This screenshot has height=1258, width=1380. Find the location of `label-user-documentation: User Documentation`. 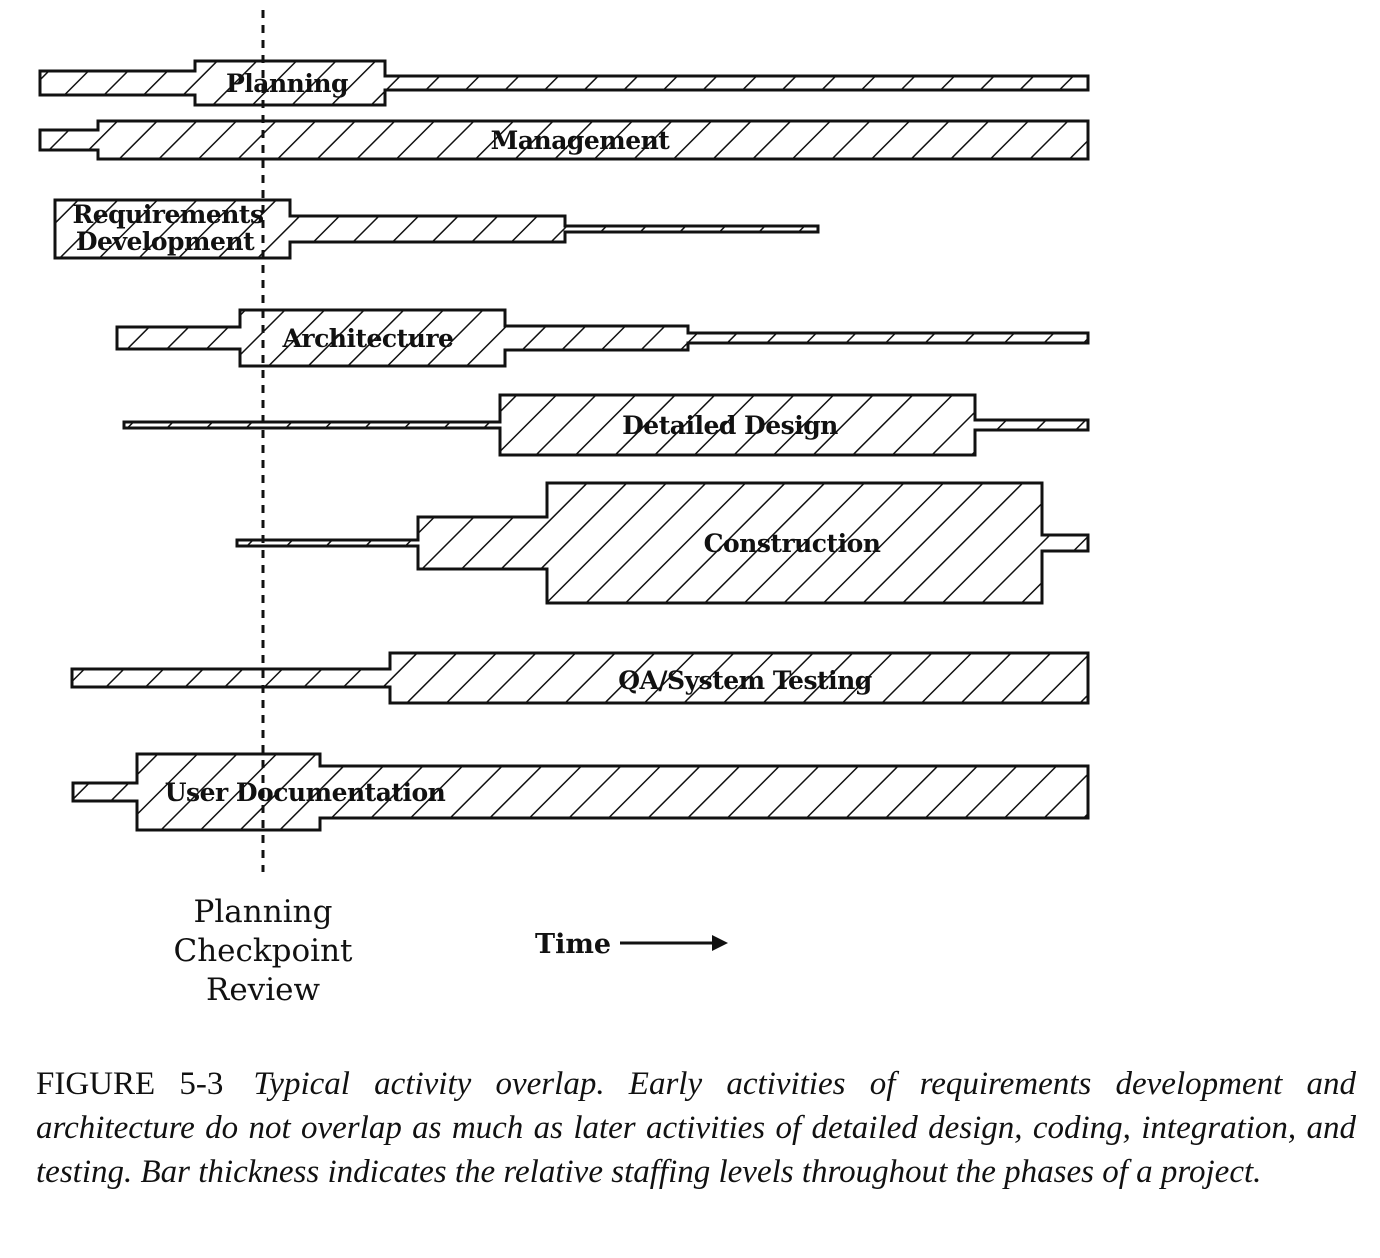

label-user-documentation: User Documentation is located at coordinates (305, 792).